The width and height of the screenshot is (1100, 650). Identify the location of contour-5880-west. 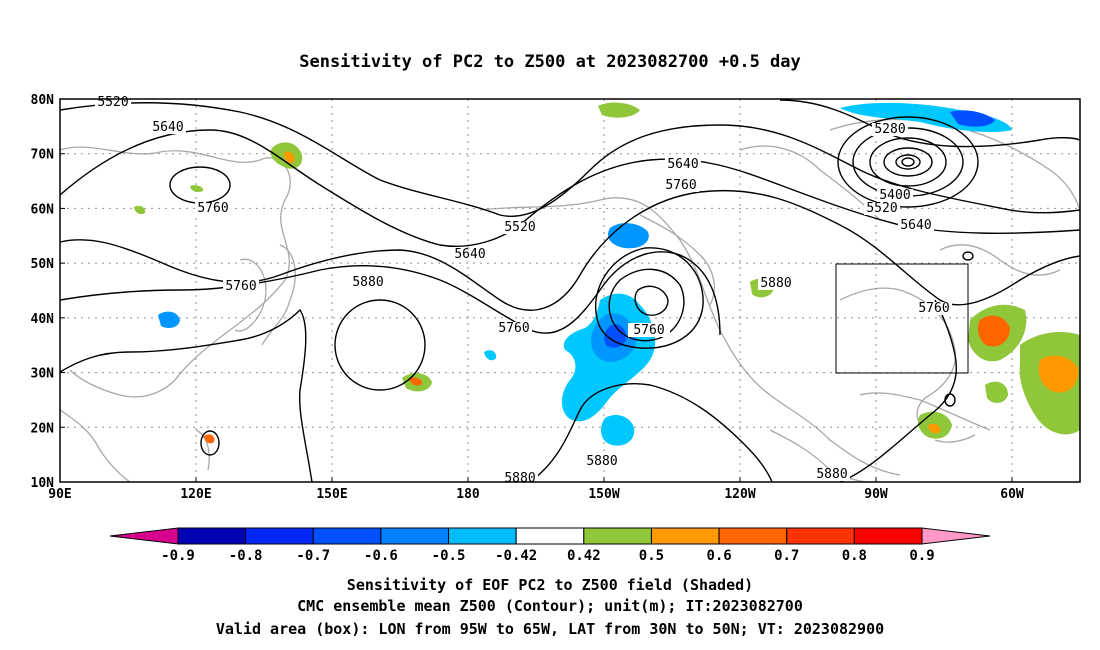
(390, 293).